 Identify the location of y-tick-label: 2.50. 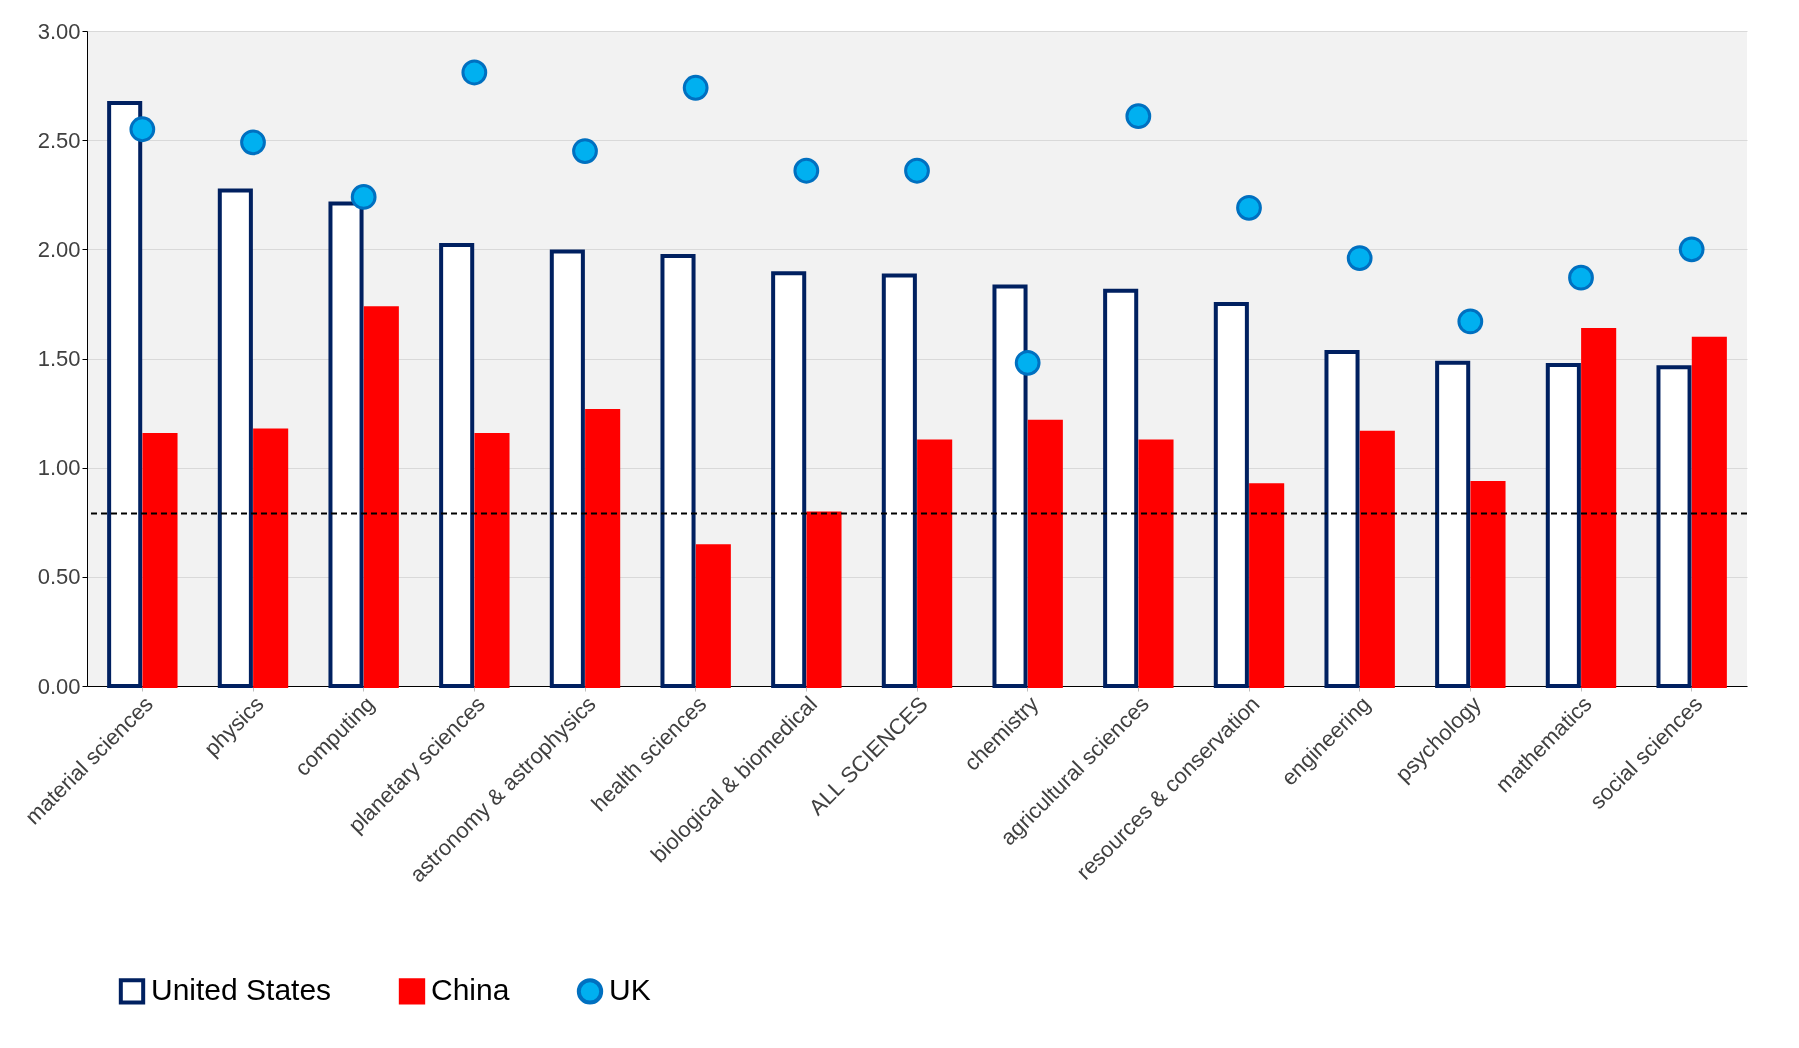
(59, 140).